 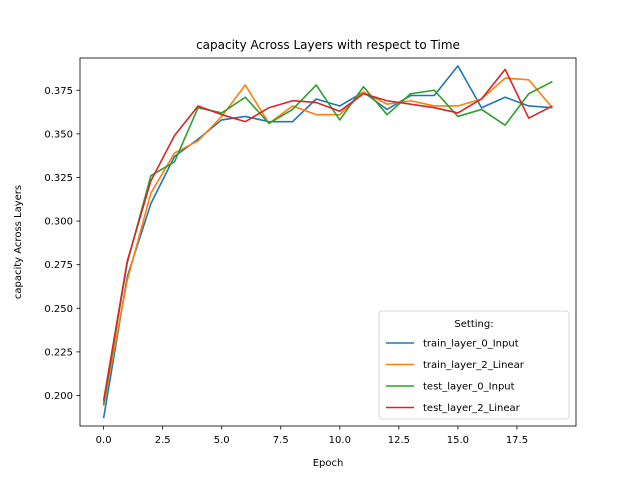 What do you see at coordinates (58, 91) in the screenshot?
I see `y-tick-label: 0.375` at bounding box center [58, 91].